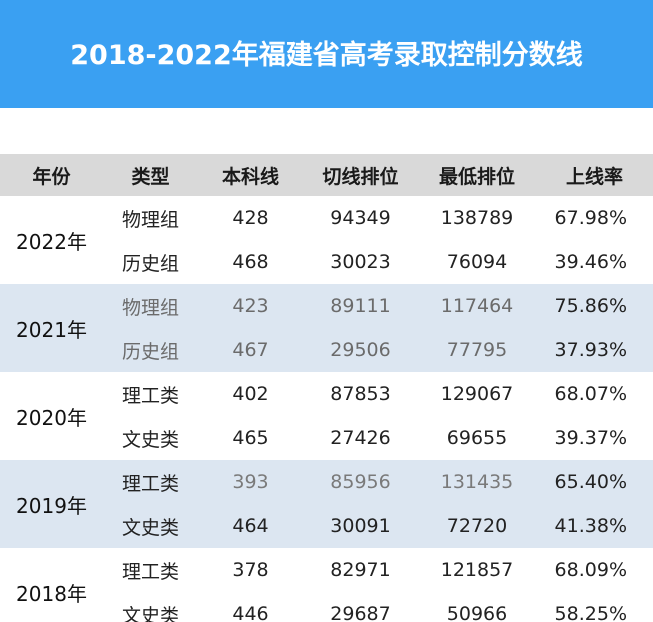  What do you see at coordinates (360, 218) in the screenshot?
I see `cutoff-rank-cell: 94349` at bounding box center [360, 218].